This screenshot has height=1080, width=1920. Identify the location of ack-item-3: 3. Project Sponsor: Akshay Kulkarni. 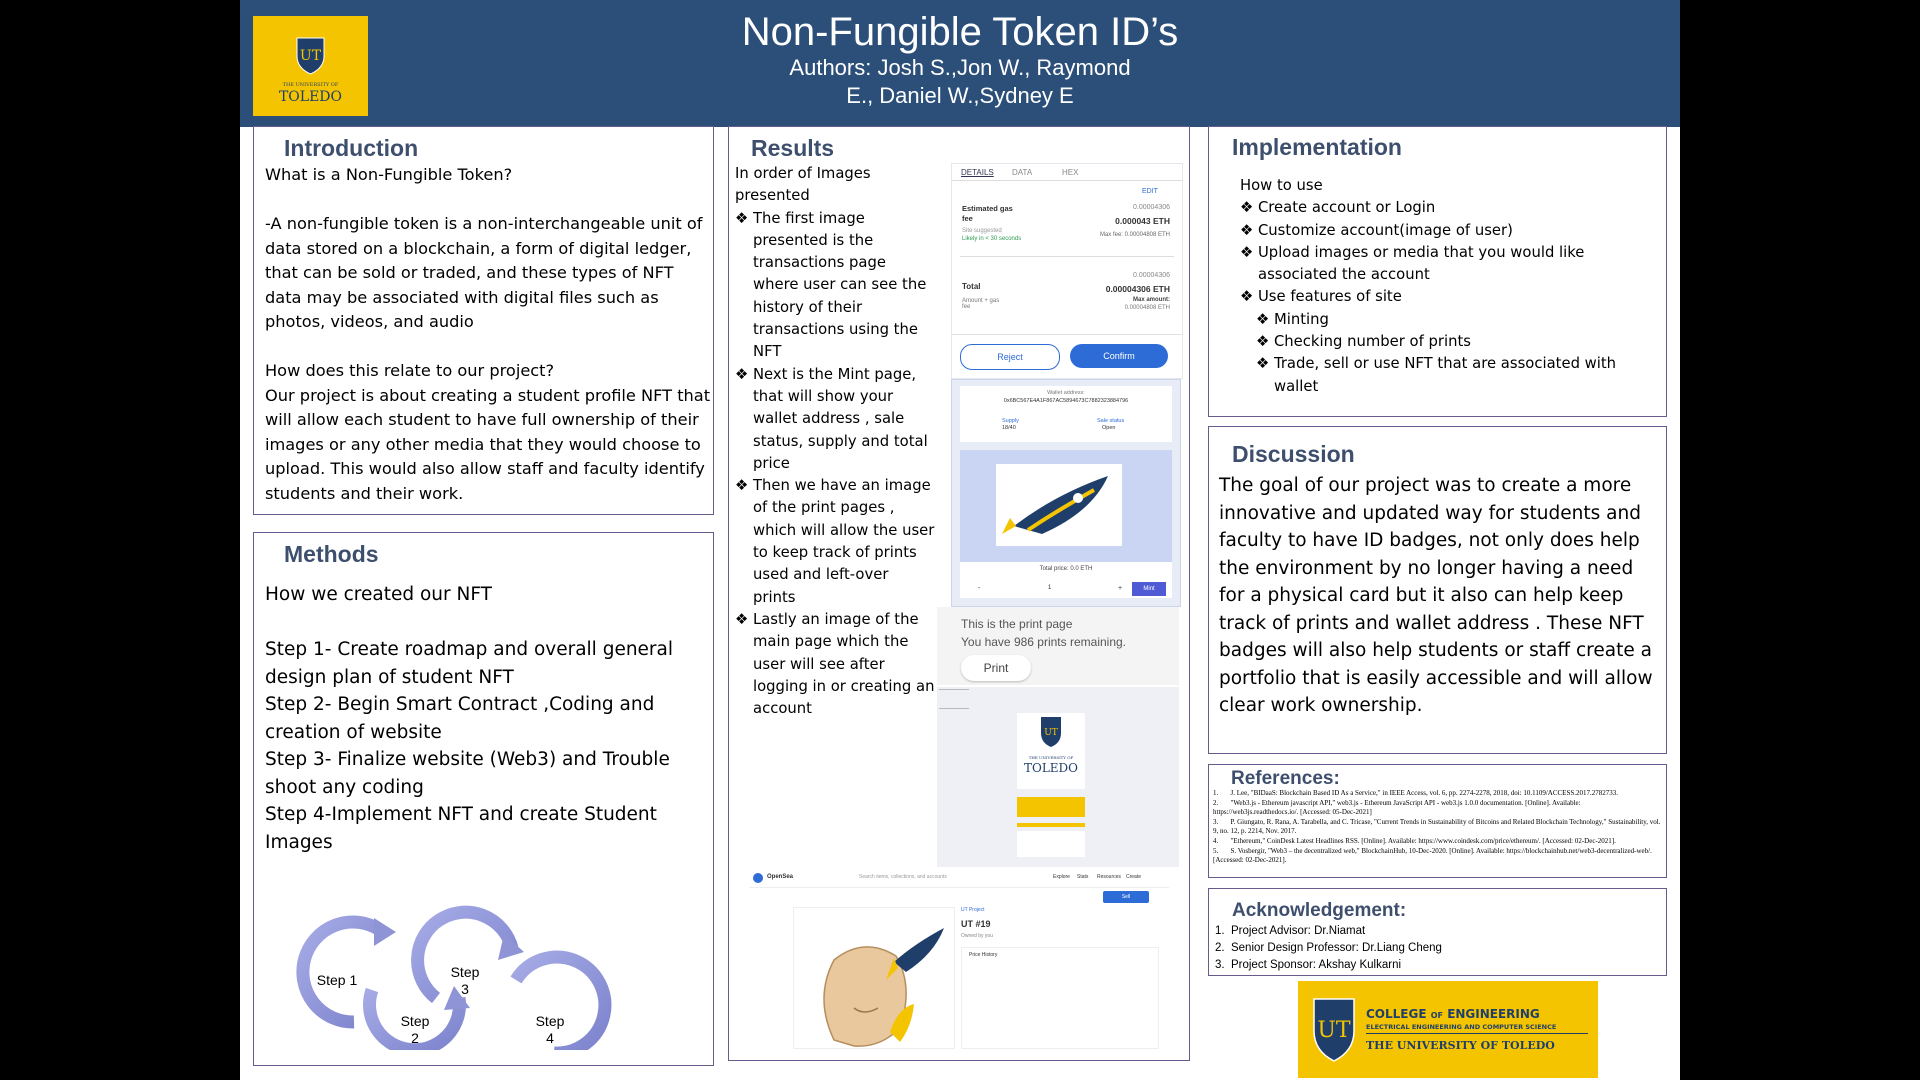
(1308, 965).